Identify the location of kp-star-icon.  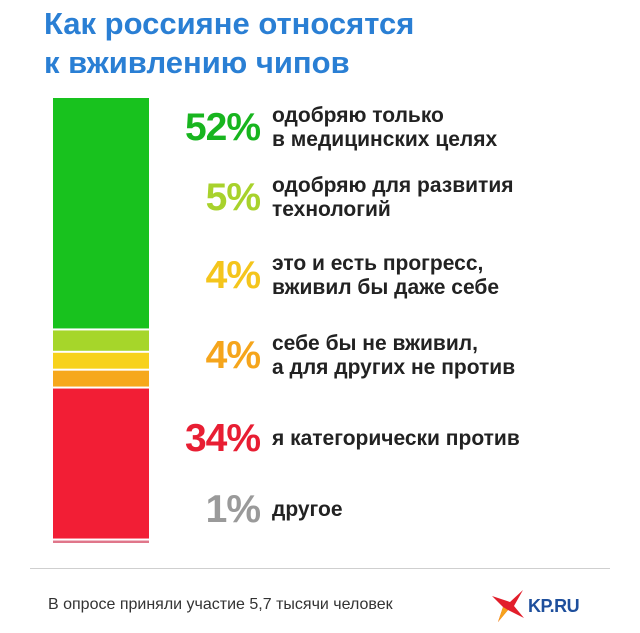
(508, 606).